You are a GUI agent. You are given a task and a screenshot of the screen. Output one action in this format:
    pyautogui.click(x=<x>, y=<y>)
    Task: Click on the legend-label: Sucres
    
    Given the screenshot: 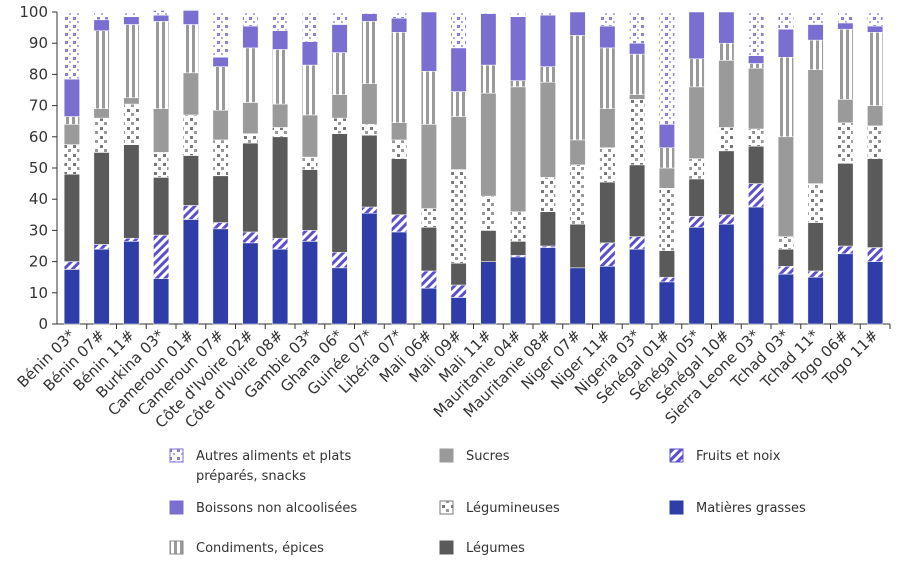 What is the action you would take?
    pyautogui.click(x=488, y=456)
    